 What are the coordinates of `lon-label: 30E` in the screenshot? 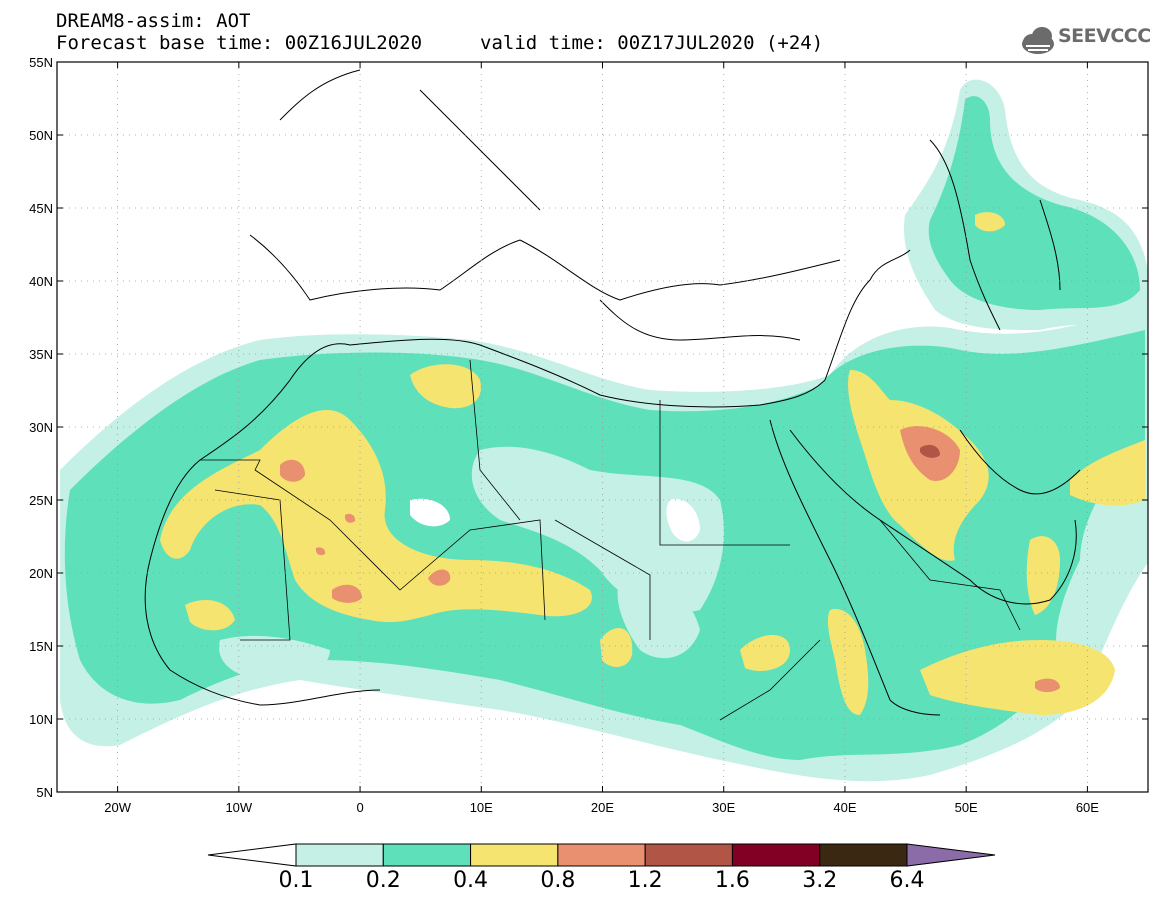 It's located at (723, 807).